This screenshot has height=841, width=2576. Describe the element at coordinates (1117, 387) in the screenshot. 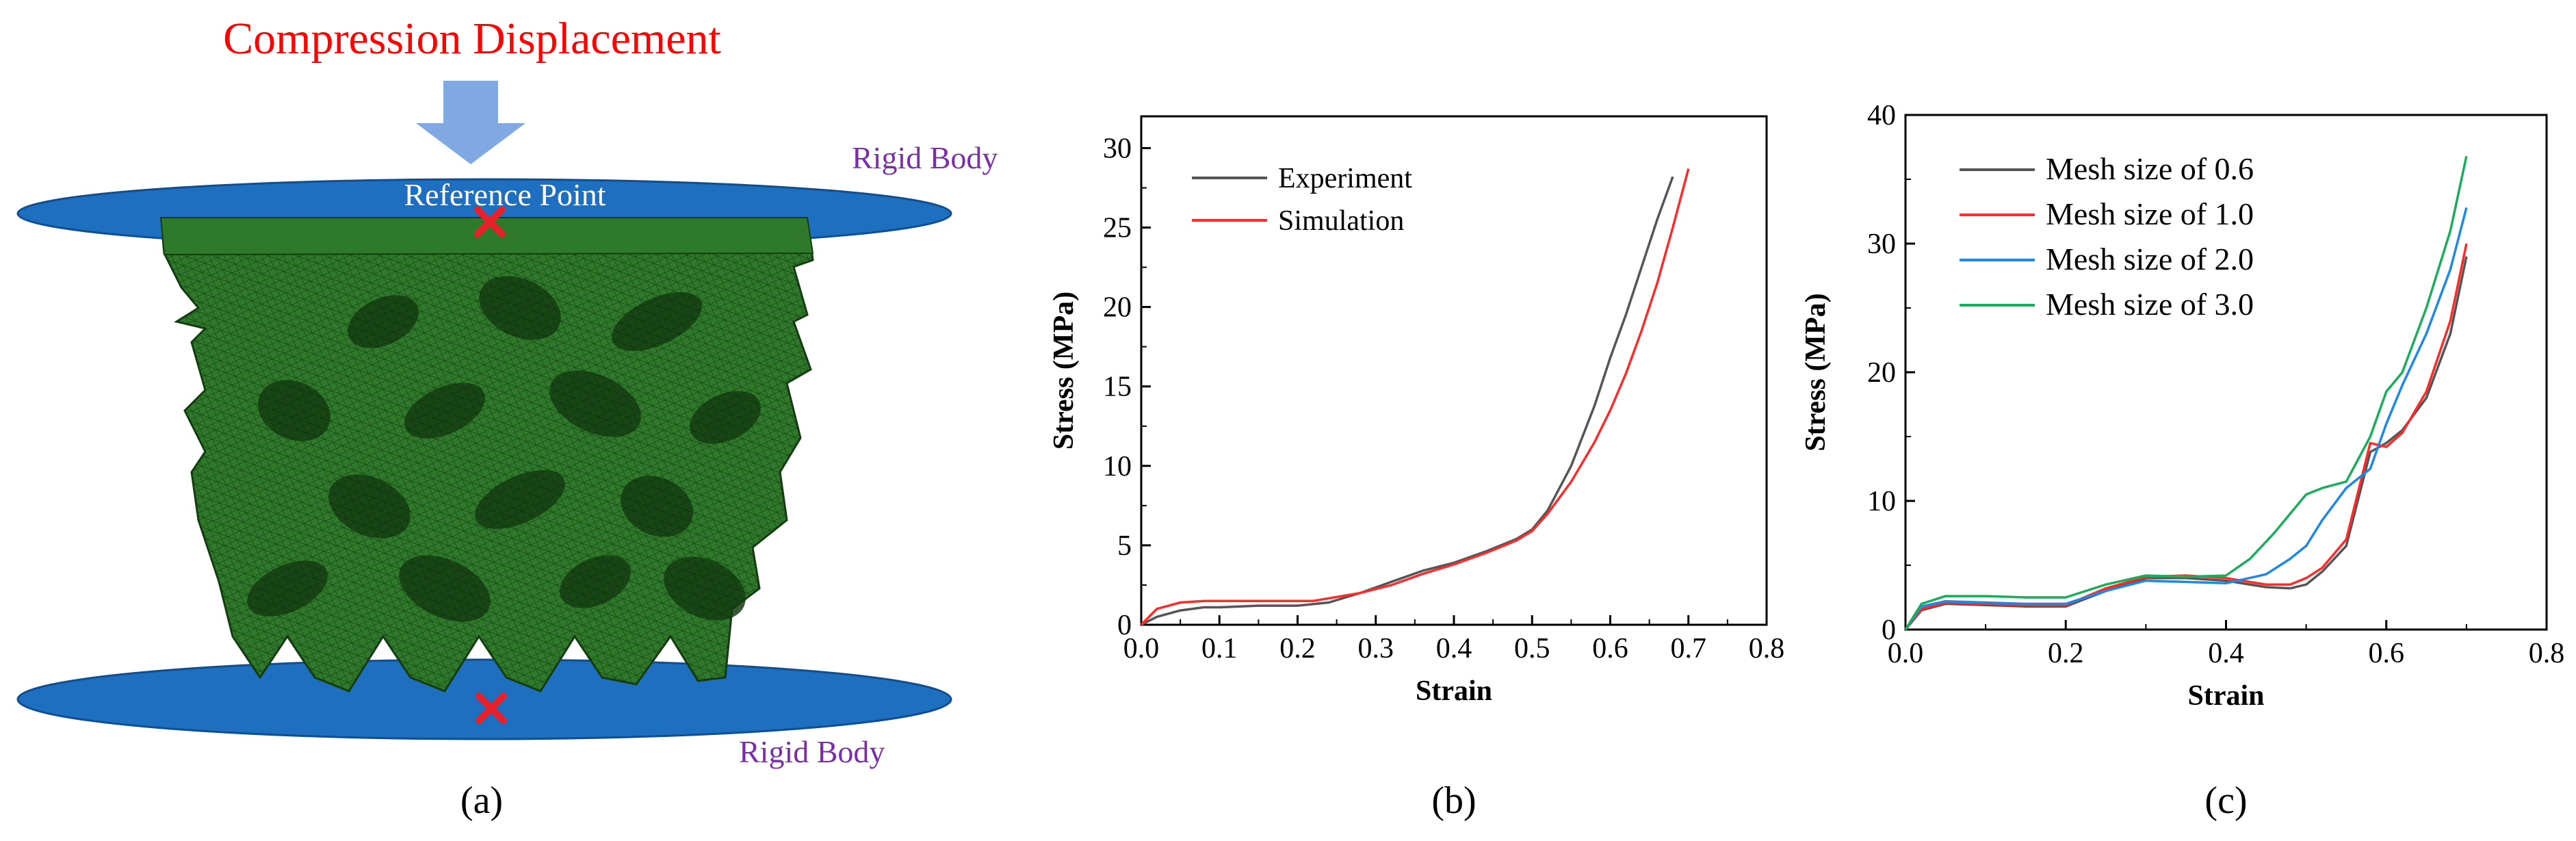

I see `y-tick-label: 15` at that location.